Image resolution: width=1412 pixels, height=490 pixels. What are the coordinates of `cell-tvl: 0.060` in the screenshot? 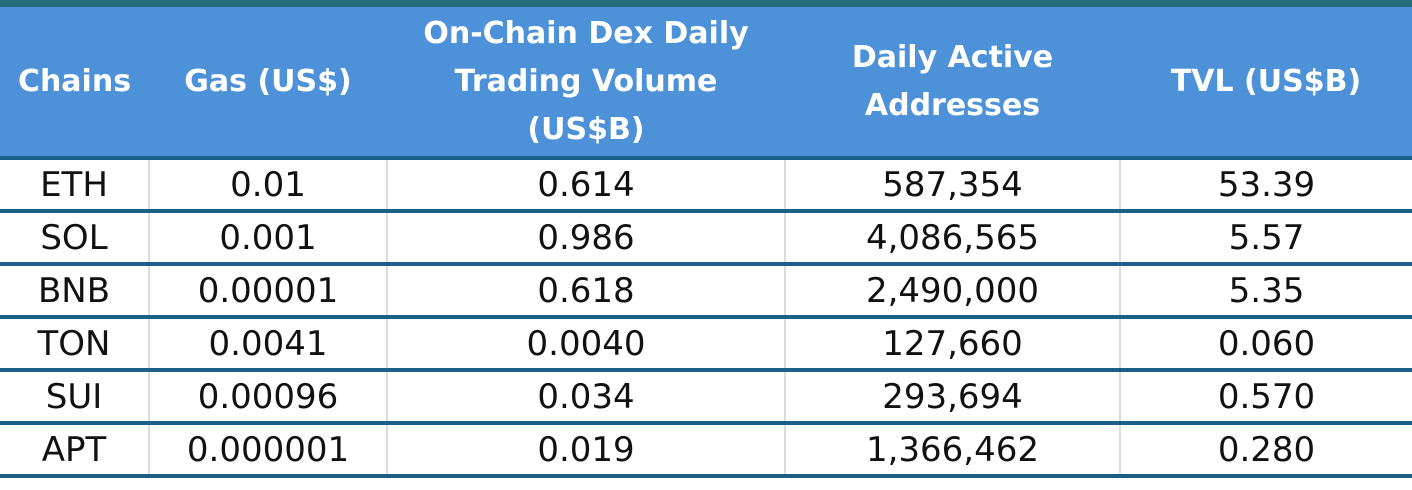 It's located at (1266, 344).